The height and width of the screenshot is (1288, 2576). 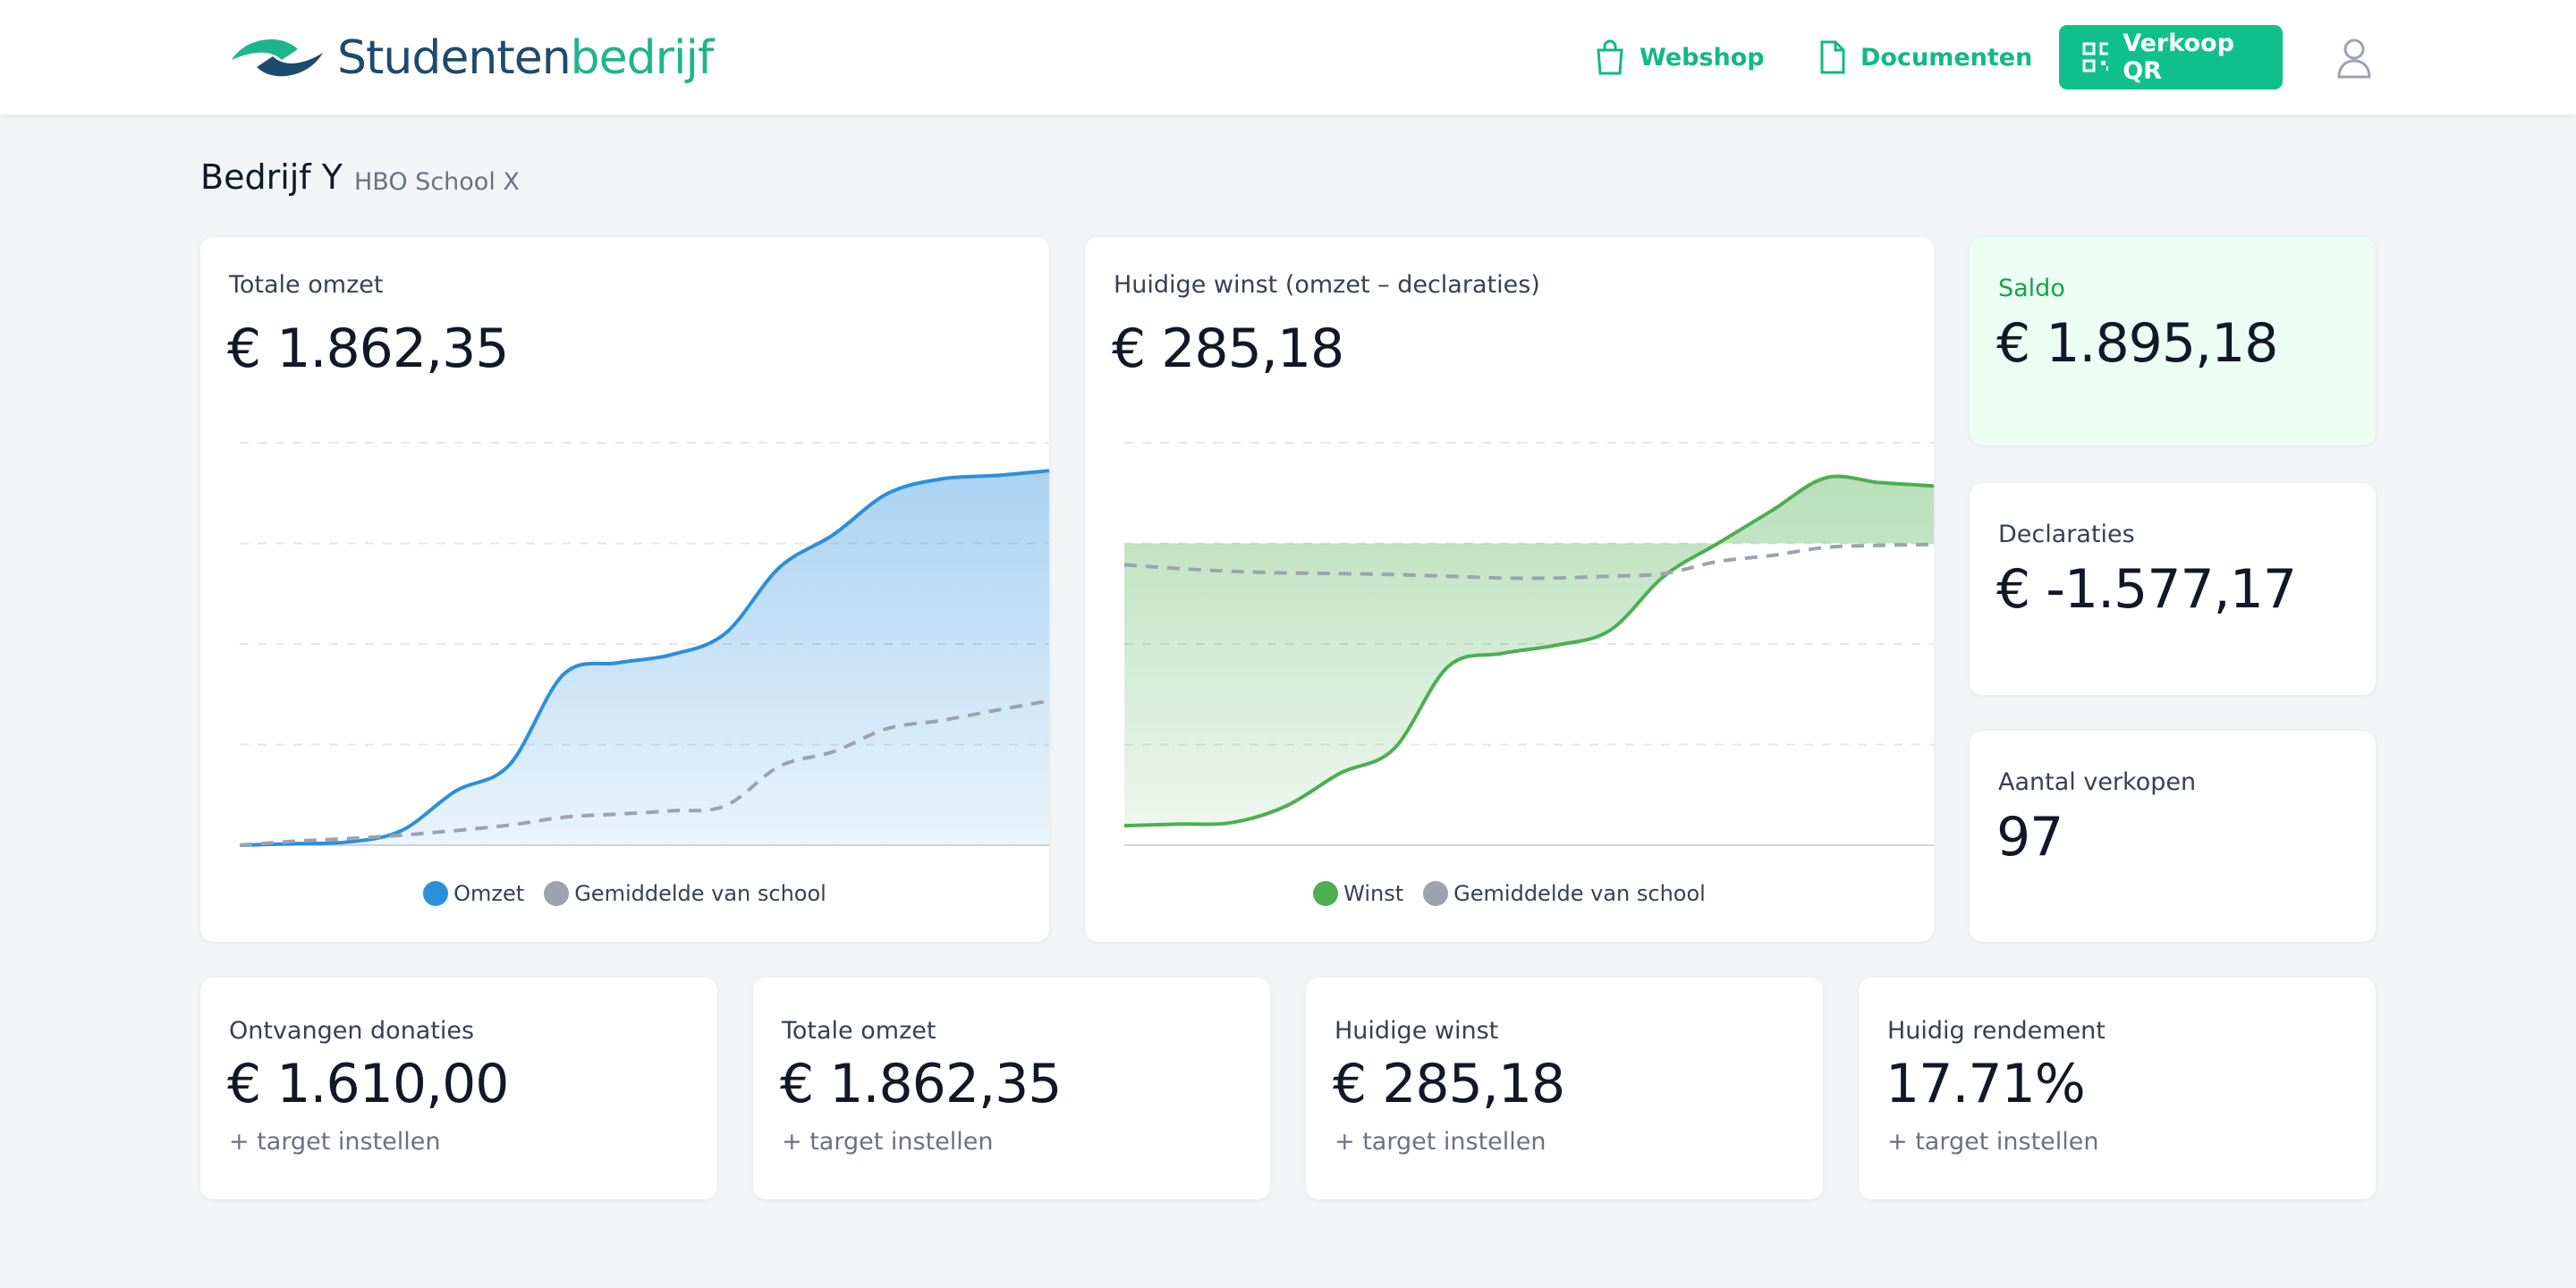 What do you see at coordinates (437, 182) in the screenshot?
I see `page-subtitle: HBO School X` at bounding box center [437, 182].